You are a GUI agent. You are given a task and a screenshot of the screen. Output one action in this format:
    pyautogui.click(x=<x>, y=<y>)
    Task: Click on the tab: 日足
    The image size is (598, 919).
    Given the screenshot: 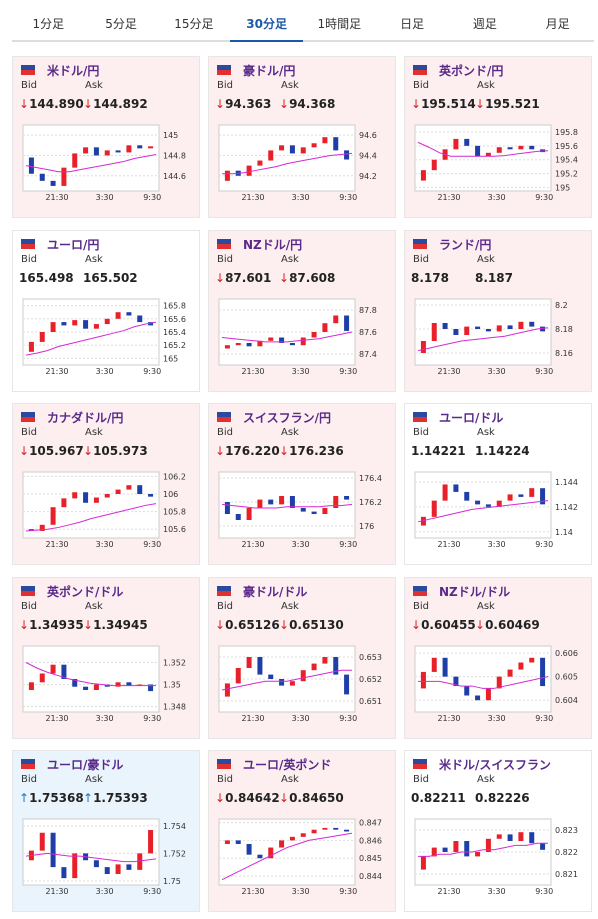 What is the action you would take?
    pyautogui.click(x=412, y=24)
    